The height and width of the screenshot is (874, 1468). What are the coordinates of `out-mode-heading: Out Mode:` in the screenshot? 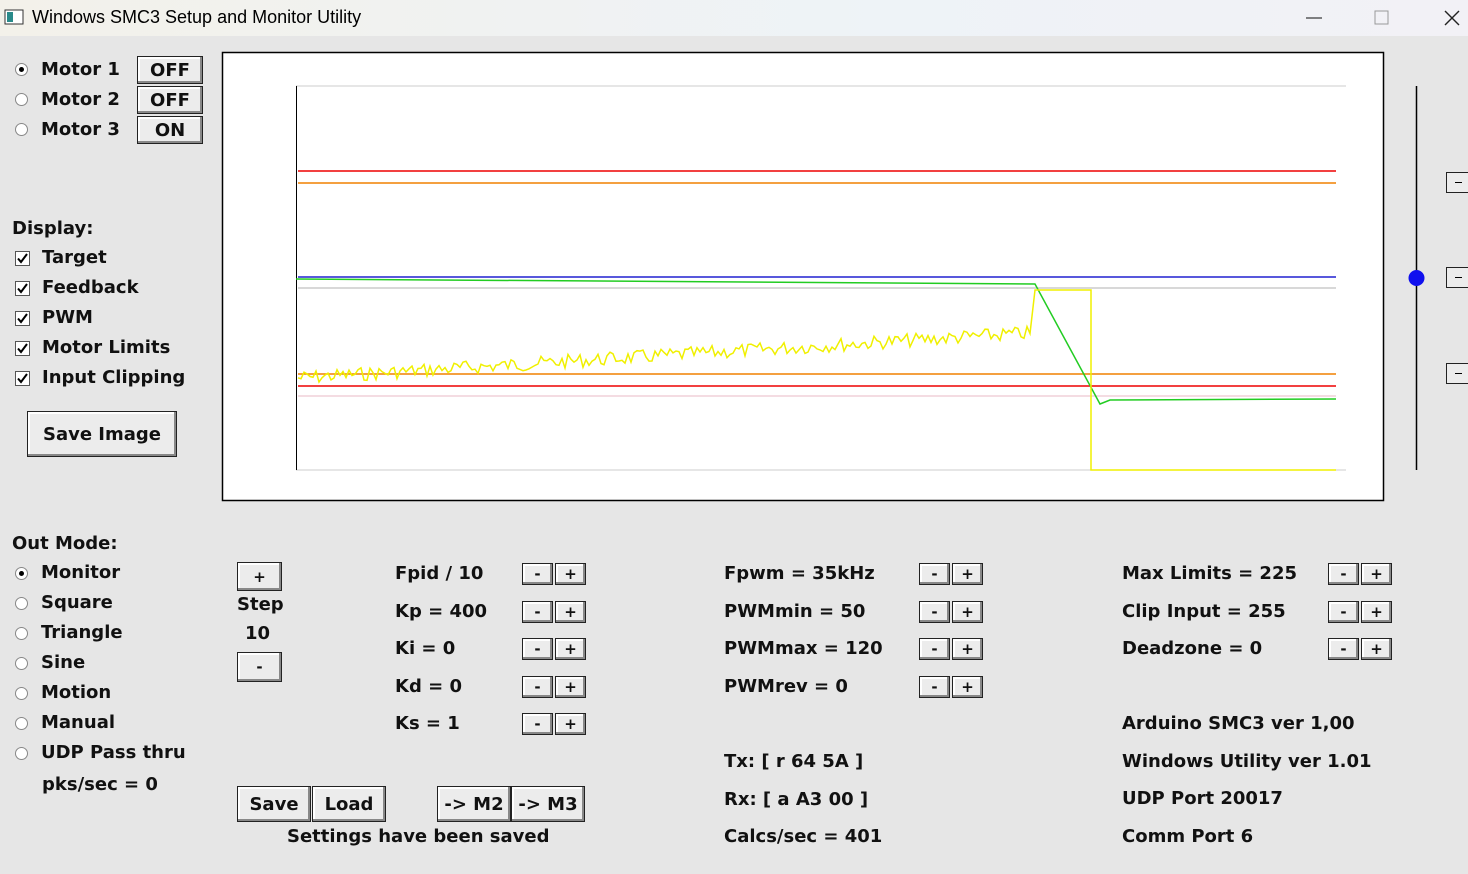 It's located at (65, 543).